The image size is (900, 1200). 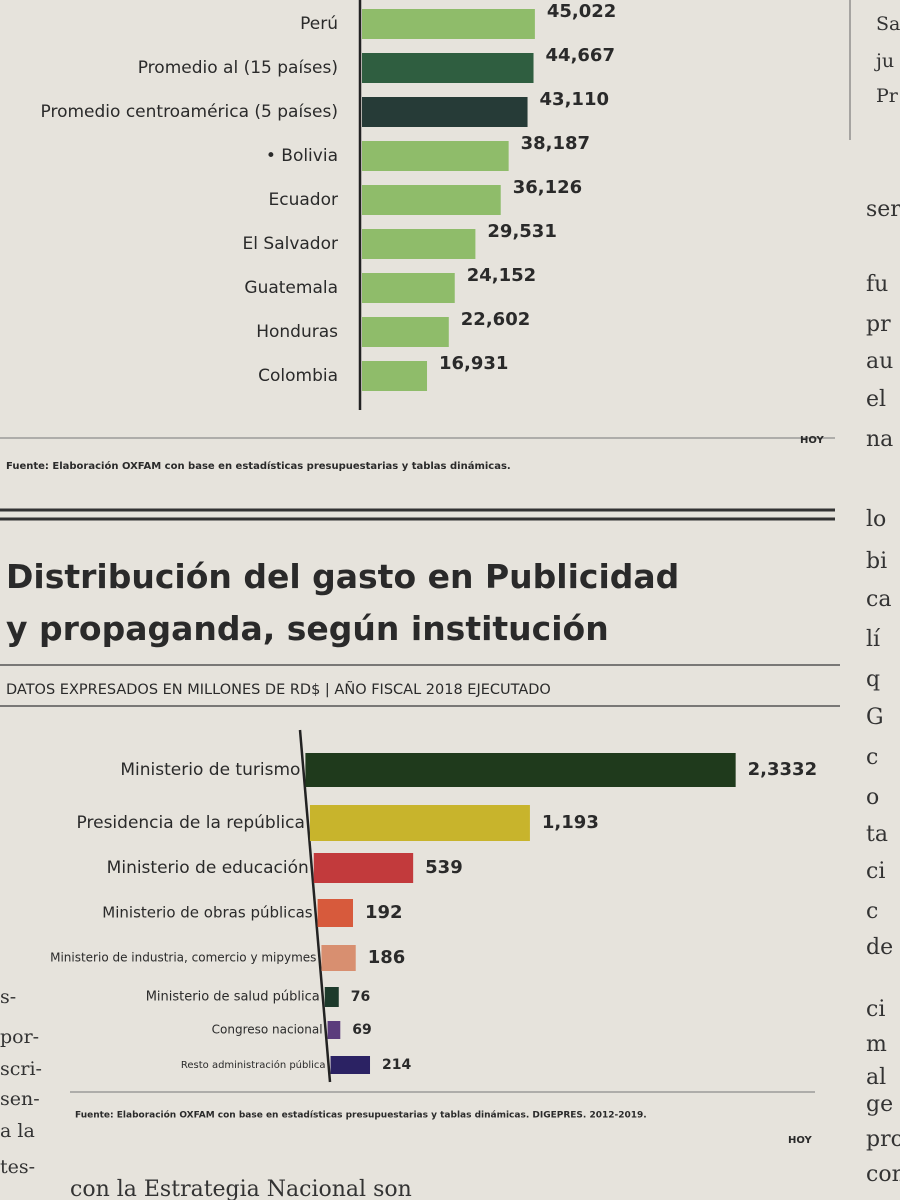 I want to click on column-text: ser, so click(x=883, y=209).